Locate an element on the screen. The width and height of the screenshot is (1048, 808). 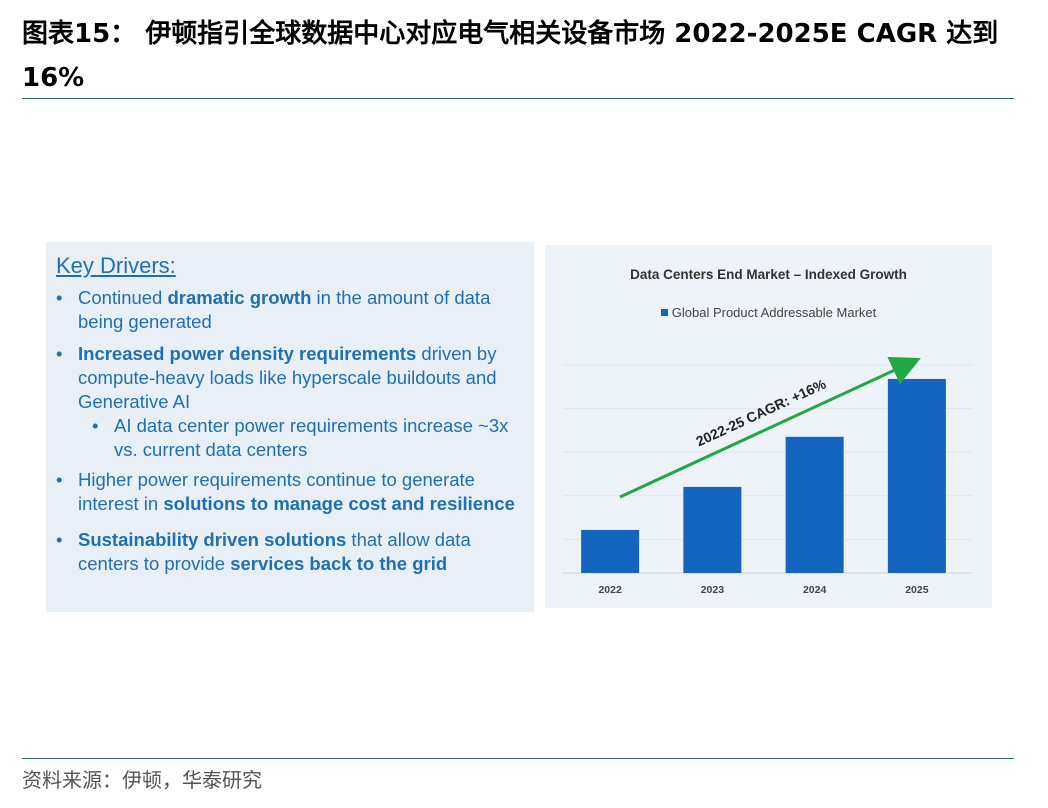
bar-2024 is located at coordinates (814, 504).